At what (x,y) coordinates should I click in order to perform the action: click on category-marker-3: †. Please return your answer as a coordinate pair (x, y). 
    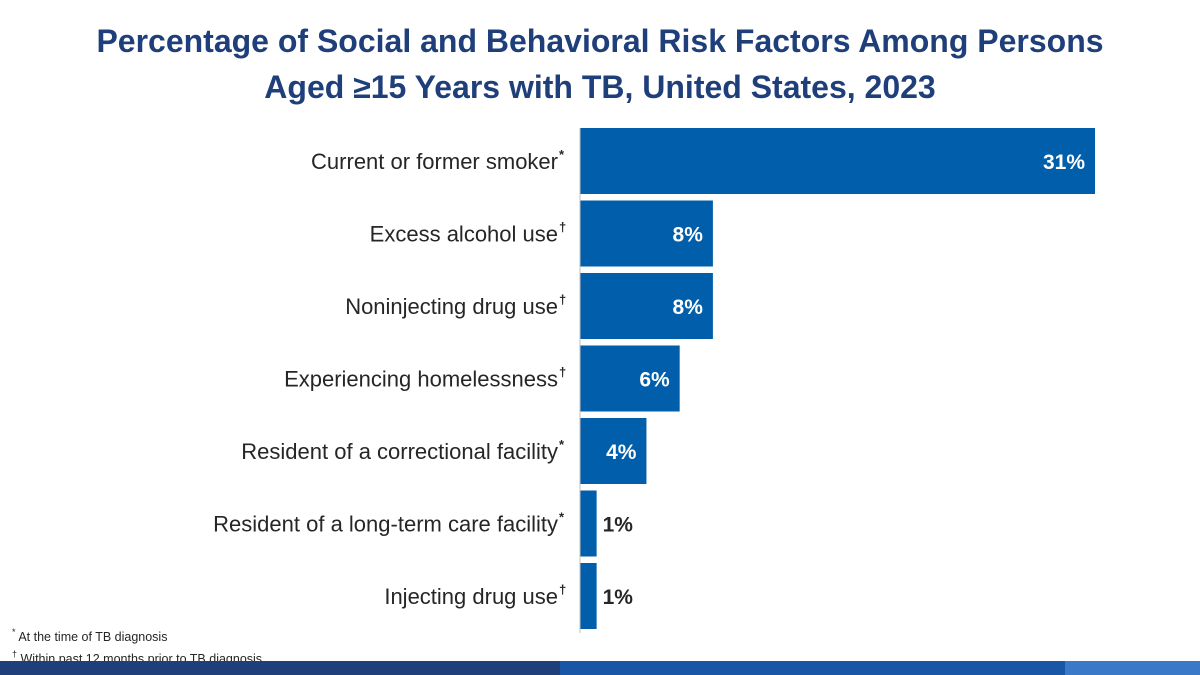
    Looking at the image, I should click on (562, 299).